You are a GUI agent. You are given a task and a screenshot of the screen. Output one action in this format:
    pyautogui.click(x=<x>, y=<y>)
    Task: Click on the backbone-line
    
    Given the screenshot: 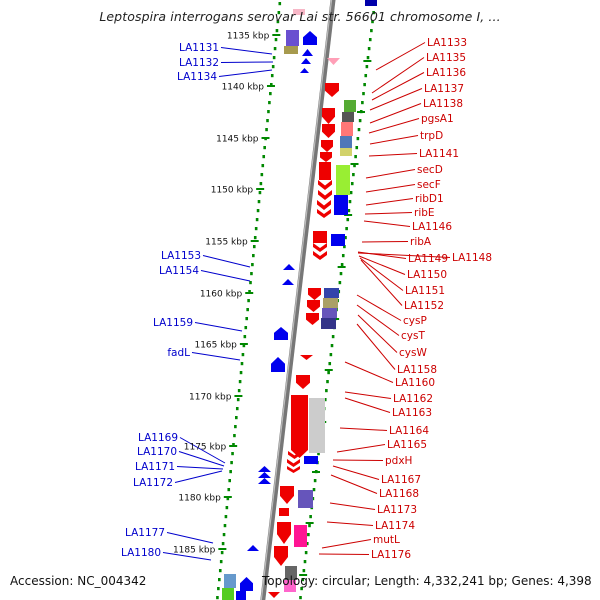 What is the action you would take?
    pyautogui.click(x=298, y=300)
    